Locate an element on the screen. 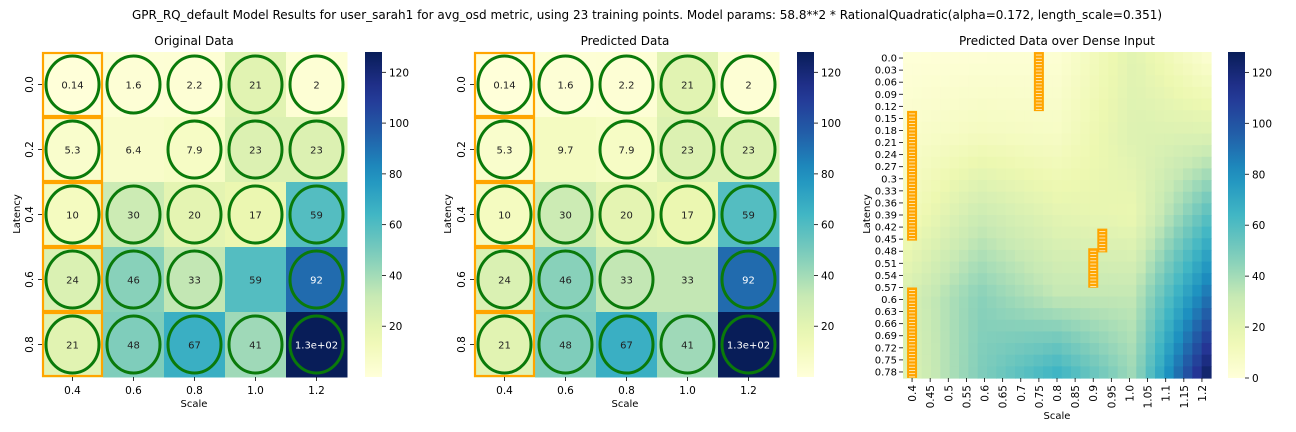 Image resolution: width=1296 pixels, height=432 pixels. x-tick-label: 1.15 is located at coordinates (1185, 396).